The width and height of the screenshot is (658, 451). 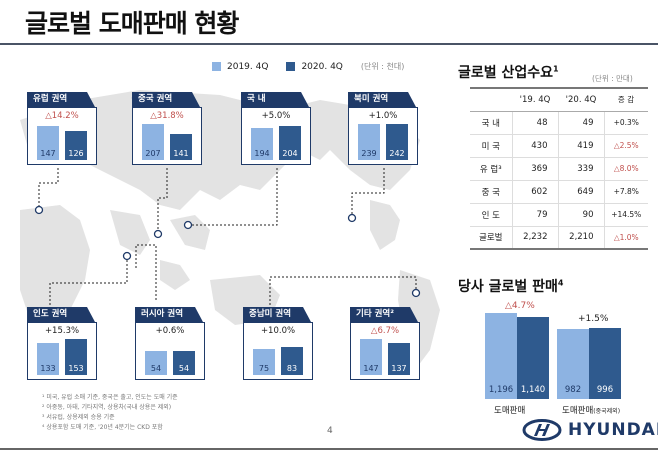 What do you see at coordinates (264, 362) in the screenshot?
I see `bar-2019: 75` at bounding box center [264, 362].